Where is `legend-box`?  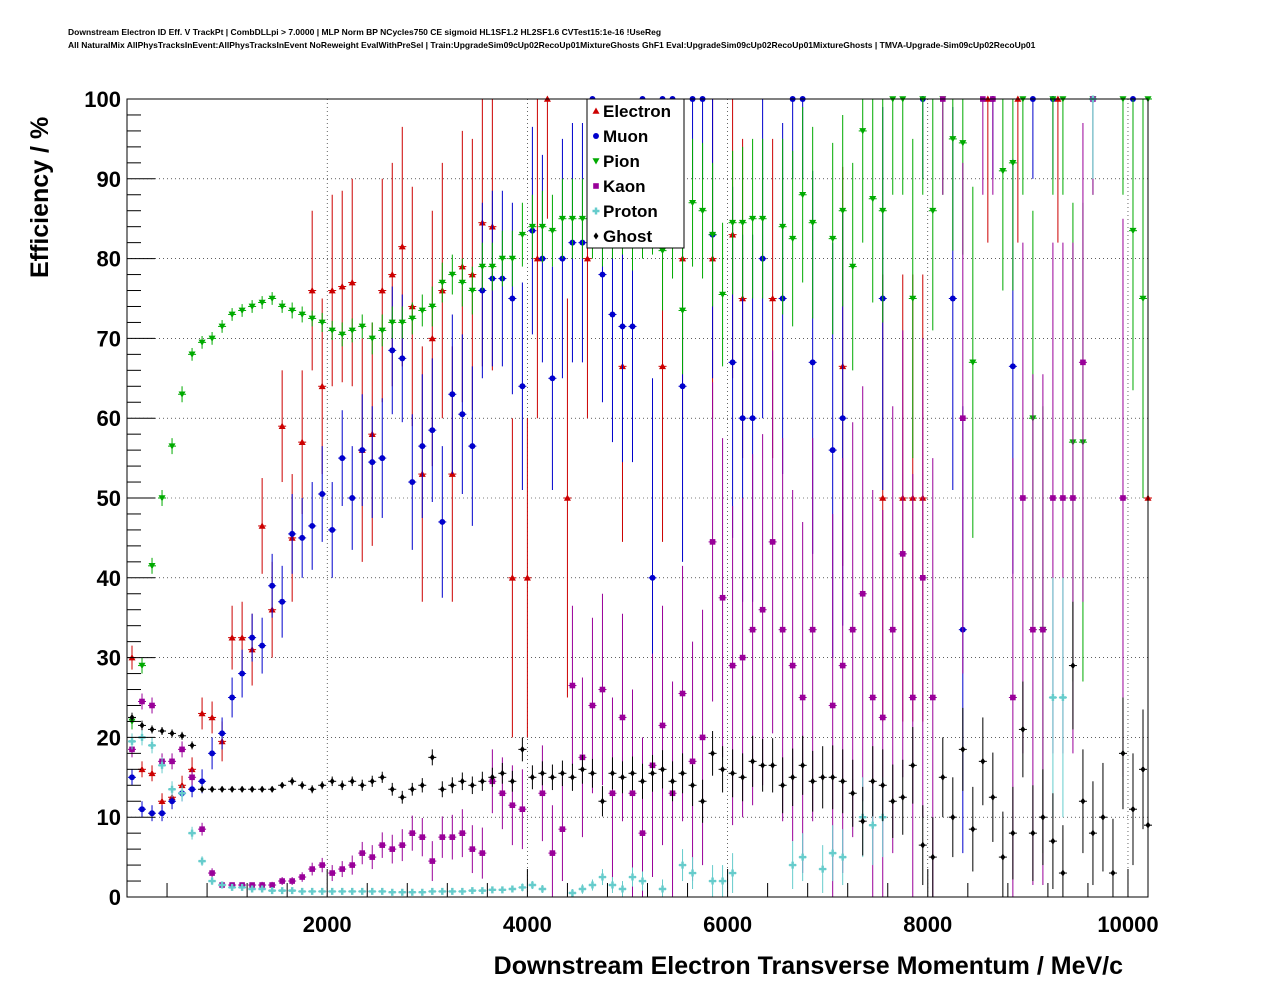 legend-box is located at coordinates (635, 173).